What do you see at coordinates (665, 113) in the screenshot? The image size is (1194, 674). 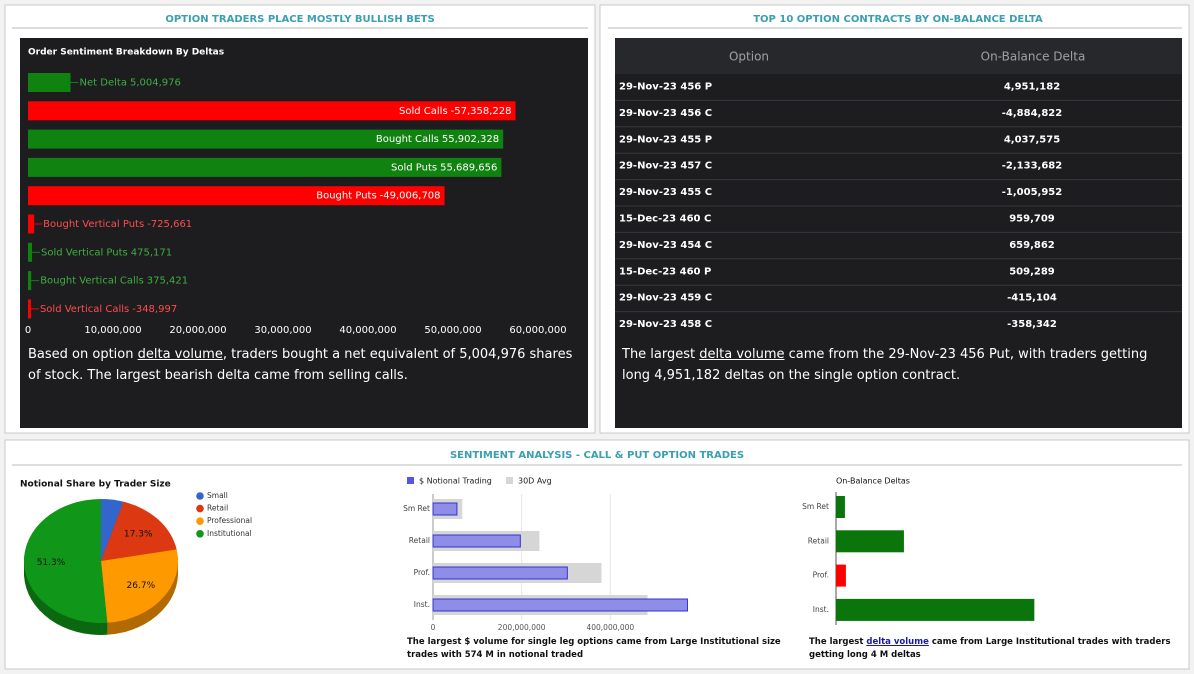 I see `cell: 29-Nov-23 456 C` at bounding box center [665, 113].